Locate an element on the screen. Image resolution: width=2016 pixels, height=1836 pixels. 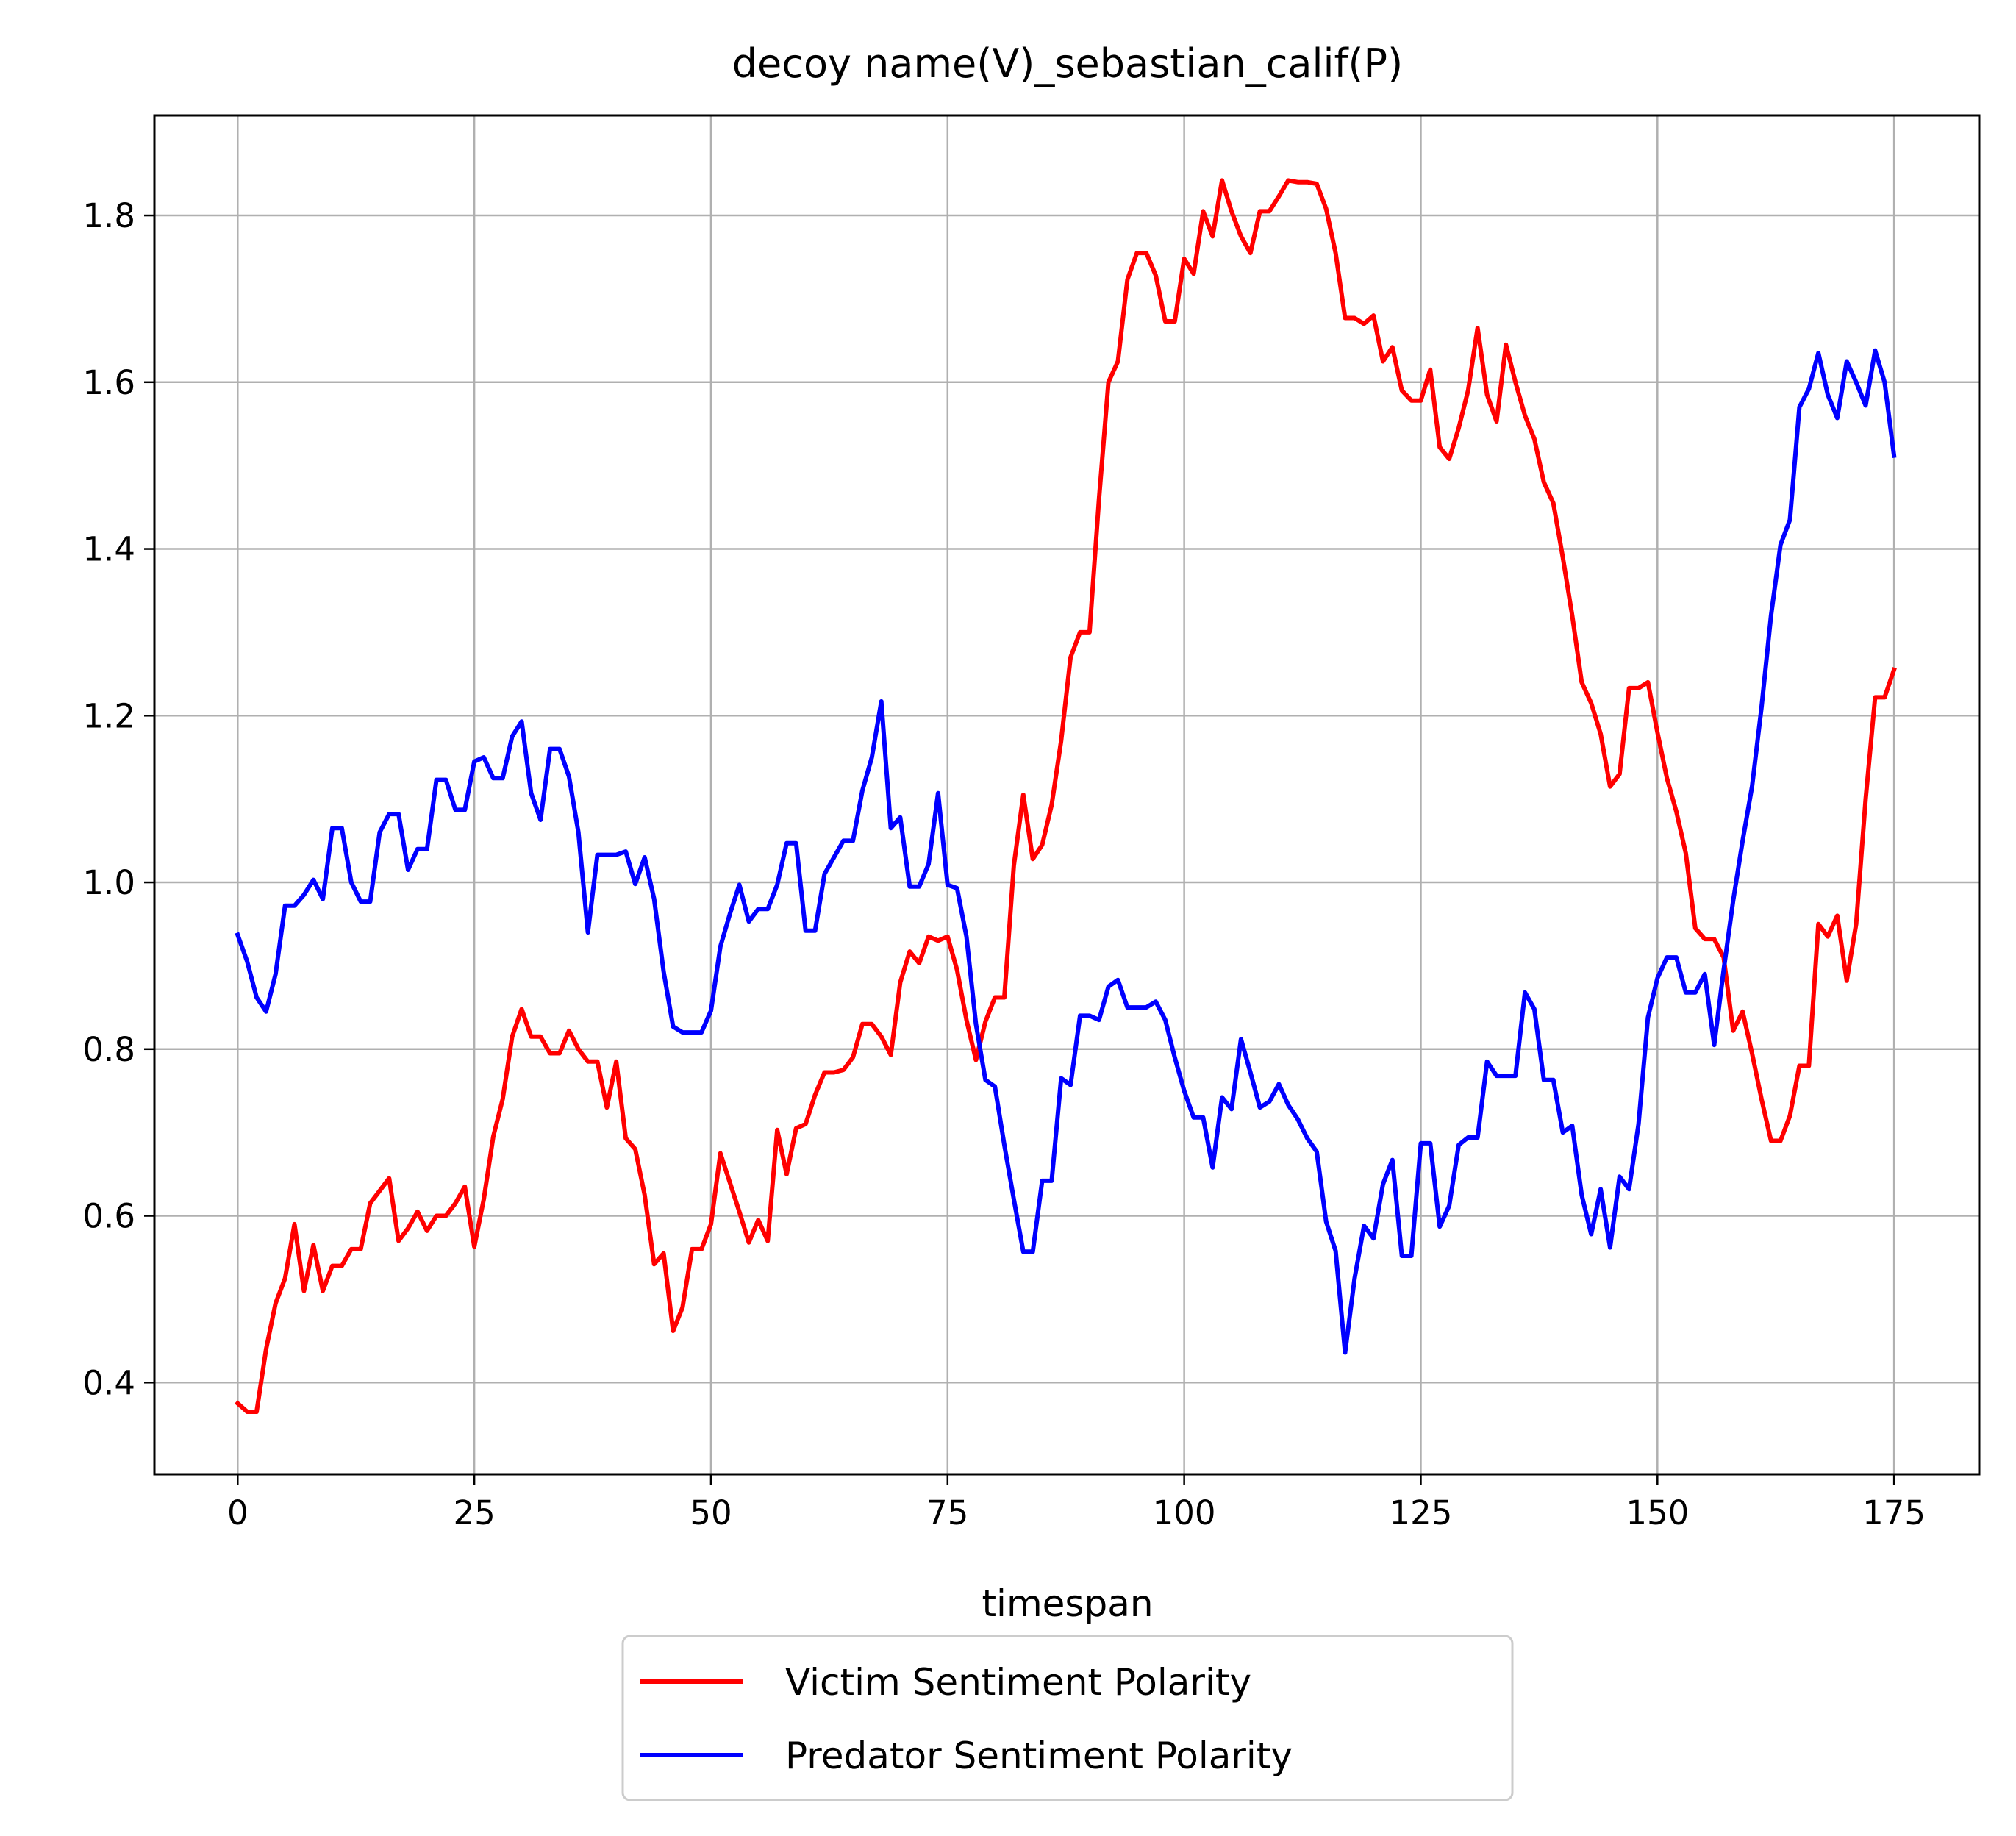
x-tick-label: 175 is located at coordinates (1894, 1513).